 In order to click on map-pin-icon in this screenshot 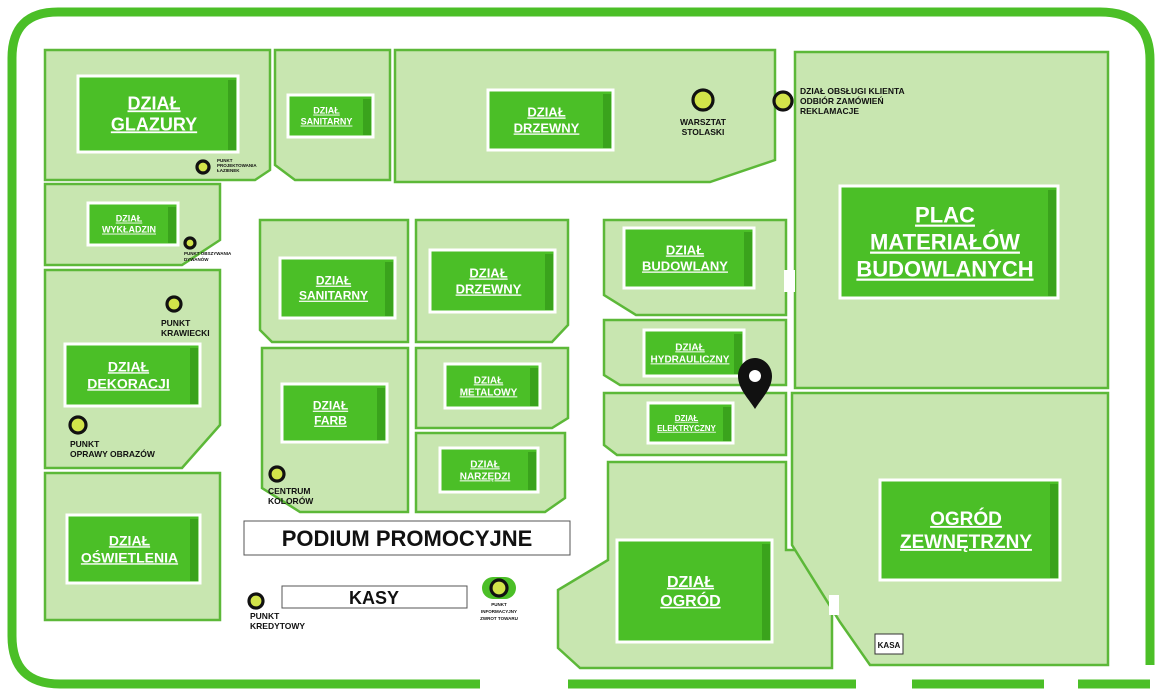, I will do `click(755, 383)`.